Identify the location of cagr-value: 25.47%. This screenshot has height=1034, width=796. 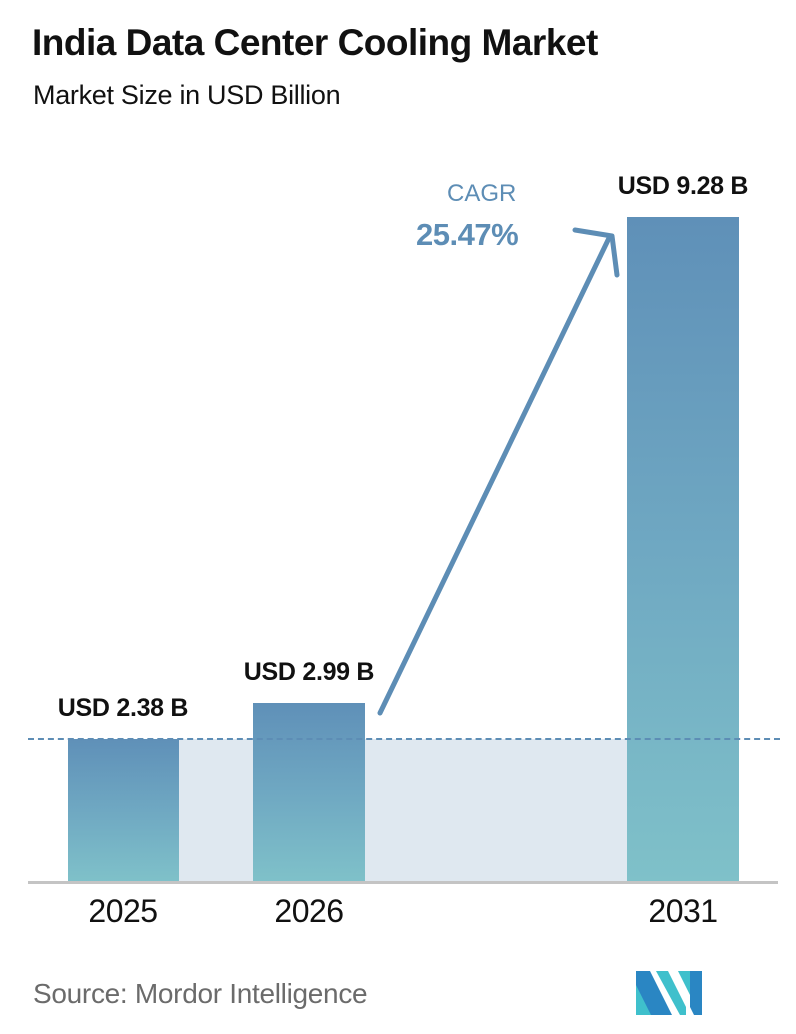
(467, 234).